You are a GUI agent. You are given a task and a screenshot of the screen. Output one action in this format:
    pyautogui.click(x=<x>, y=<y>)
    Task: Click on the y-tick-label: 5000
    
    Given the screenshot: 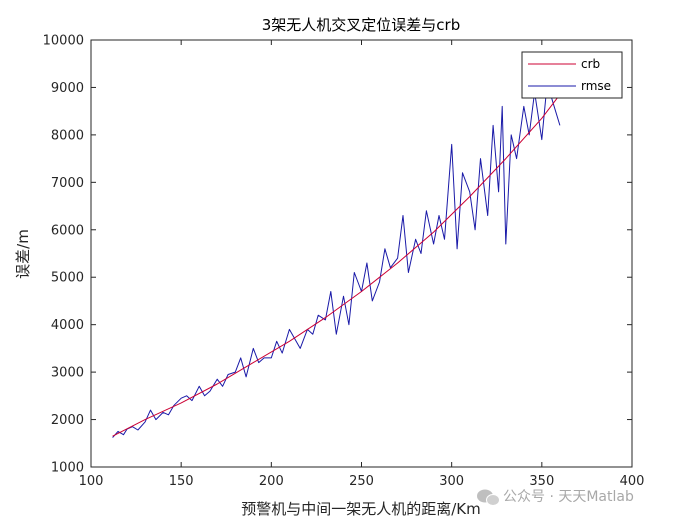 What is the action you would take?
    pyautogui.click(x=67, y=278)
    